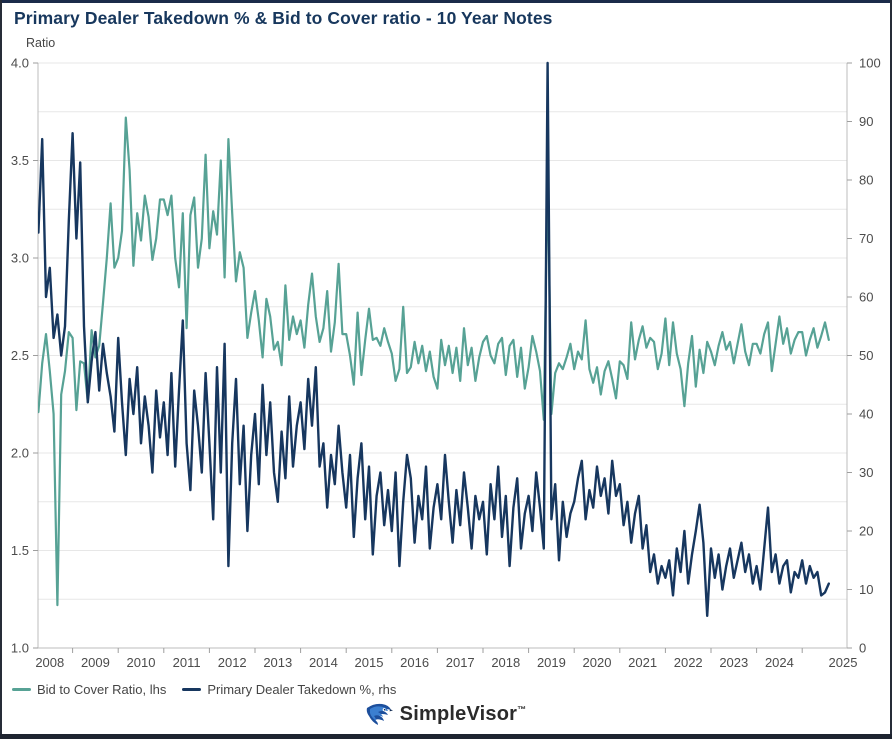 The width and height of the screenshot is (892, 739). What do you see at coordinates (446, 736) in the screenshot?
I see `frame-border-bottom` at bounding box center [446, 736].